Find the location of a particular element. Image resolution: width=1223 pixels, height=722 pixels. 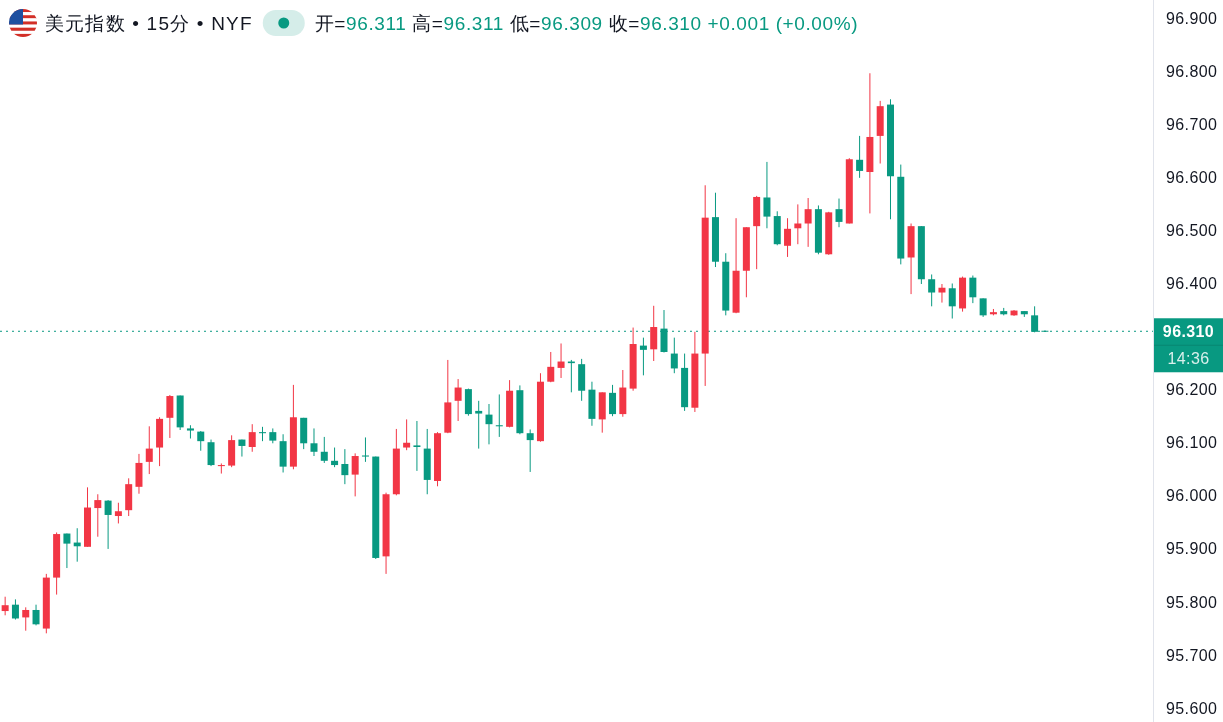

y-tick-label: 96.500 is located at coordinates (1192, 230).